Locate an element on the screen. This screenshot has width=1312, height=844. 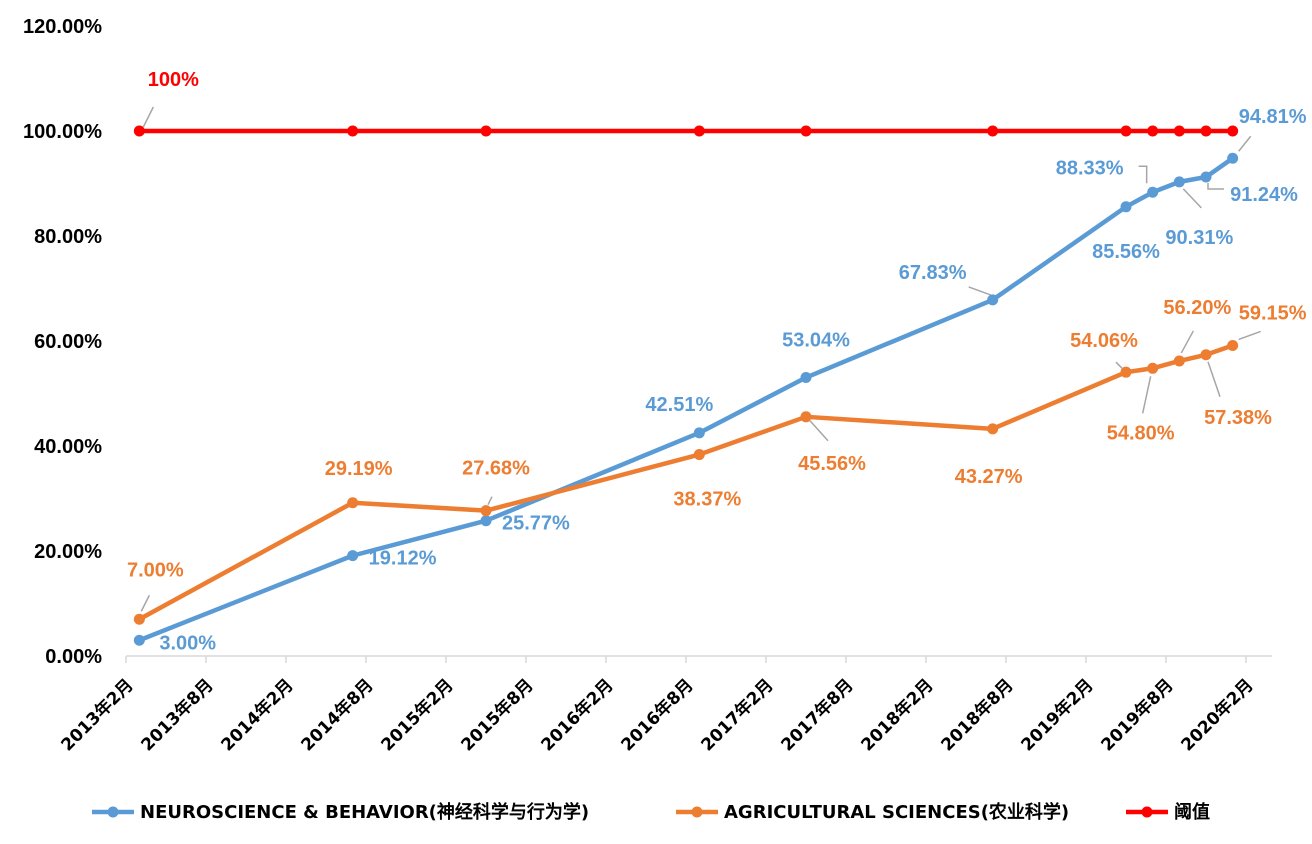
data-label-neuroscience: 94.81% is located at coordinates (1273, 117).